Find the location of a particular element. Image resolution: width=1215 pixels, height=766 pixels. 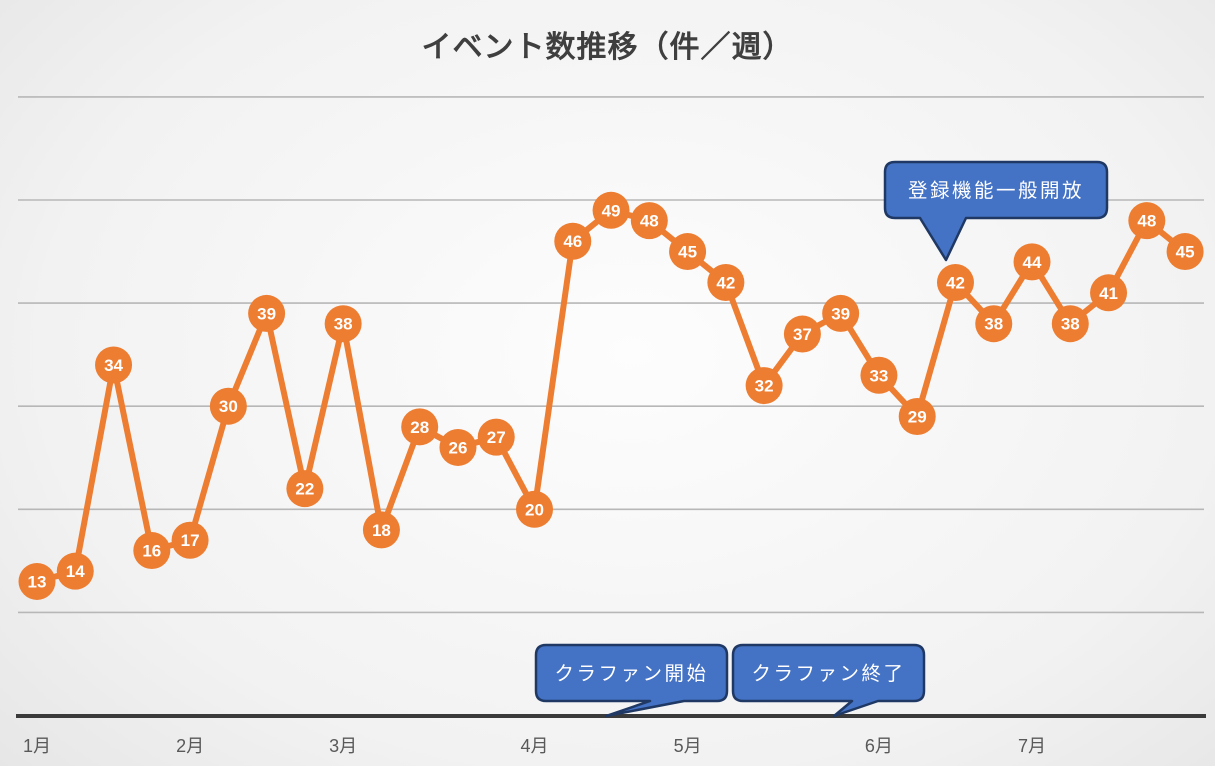

data-point-label-week-19: 42 is located at coordinates (725, 282).